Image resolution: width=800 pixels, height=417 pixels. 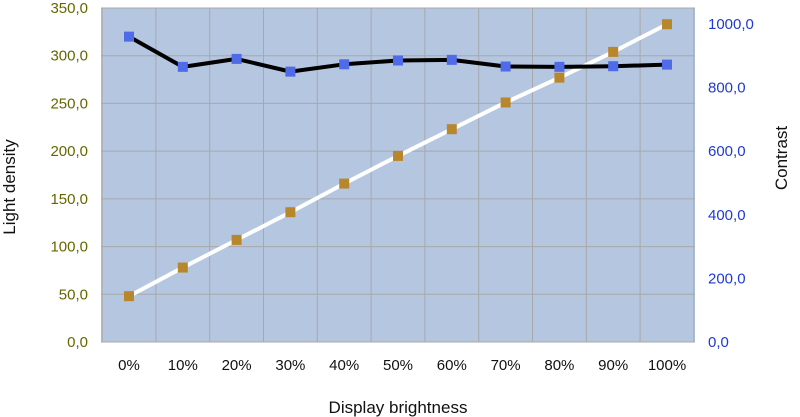 I want to click on right-y-tick-label: 0,0, so click(x=718, y=342).